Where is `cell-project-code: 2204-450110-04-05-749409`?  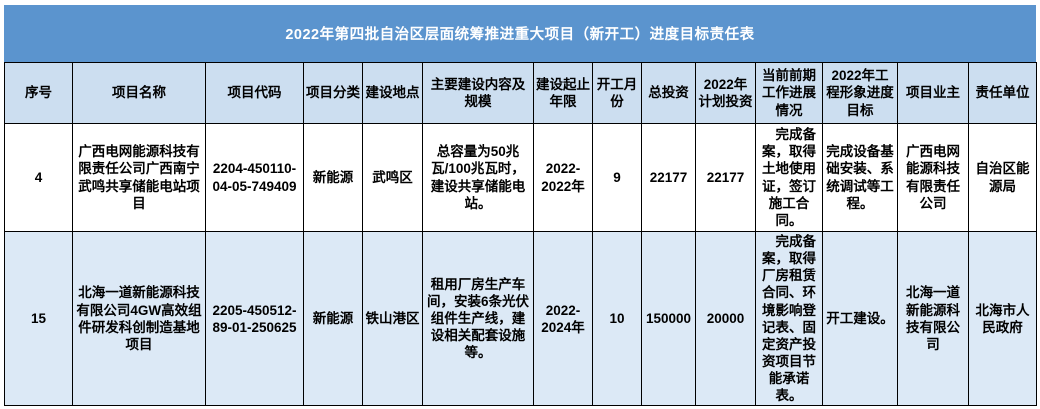
cell-project-code: 2204-450110-04-05-749409 is located at coordinates (254, 177).